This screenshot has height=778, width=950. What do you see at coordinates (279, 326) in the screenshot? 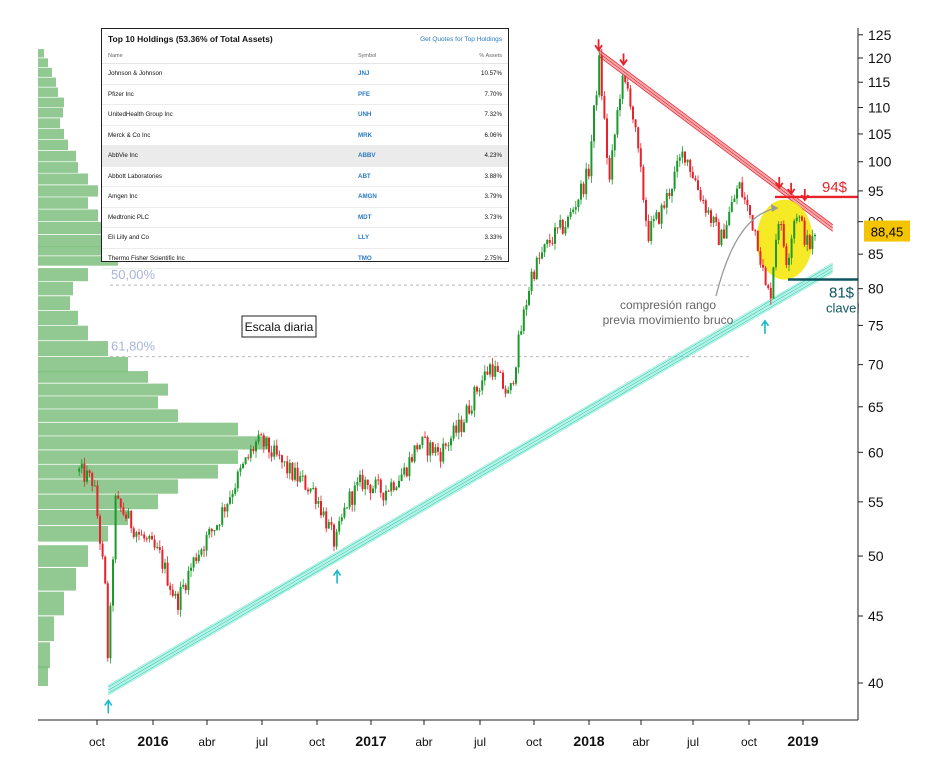
I see `scale-label-box` at bounding box center [279, 326].